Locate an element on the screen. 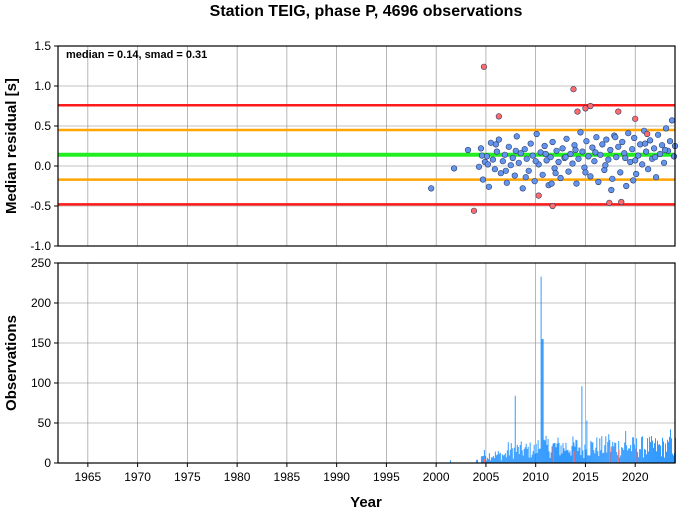  residual-y-ticks: -1.0 -0.5 0.0 0.5 1.0 1.5 is located at coordinates (44, 146).